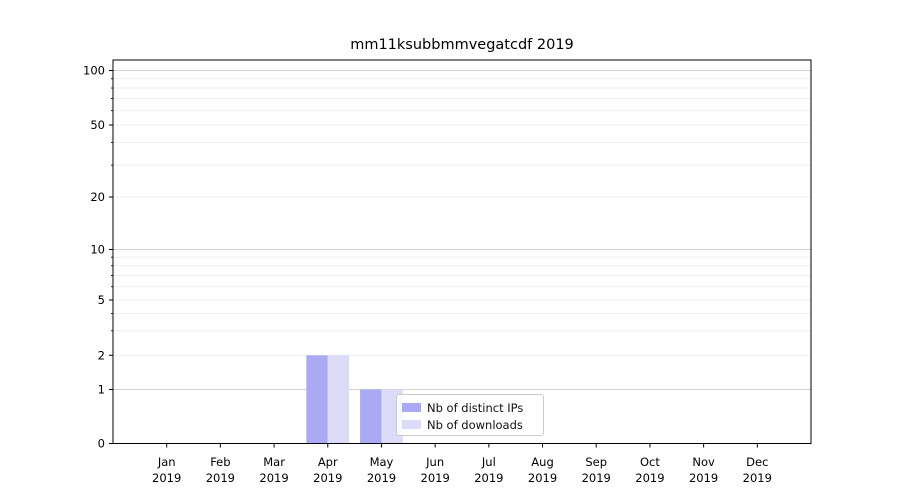 This screenshot has height=500, width=900. Describe the element at coordinates (274, 462) in the screenshot. I see `x-tick-label-month: Mar` at that location.